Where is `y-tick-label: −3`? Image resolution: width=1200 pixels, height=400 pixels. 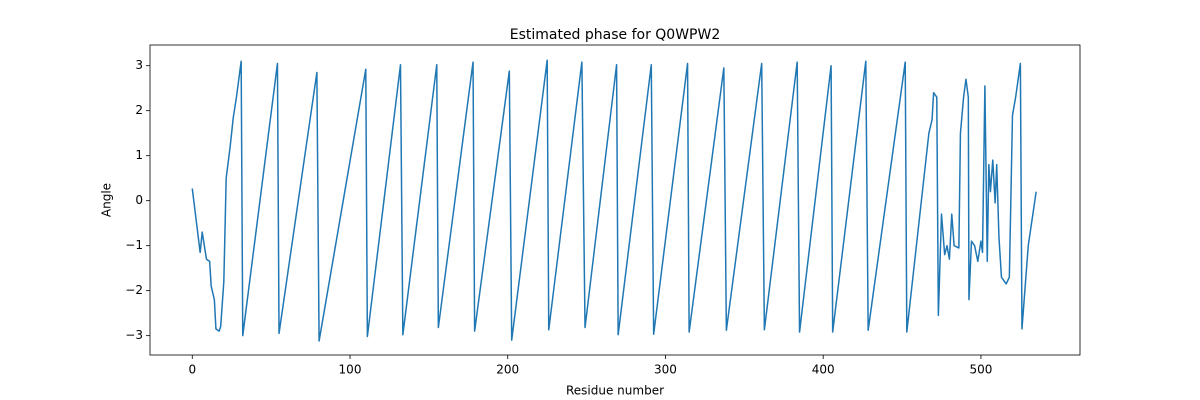 y-tick-label: −3 is located at coordinates (134, 335).